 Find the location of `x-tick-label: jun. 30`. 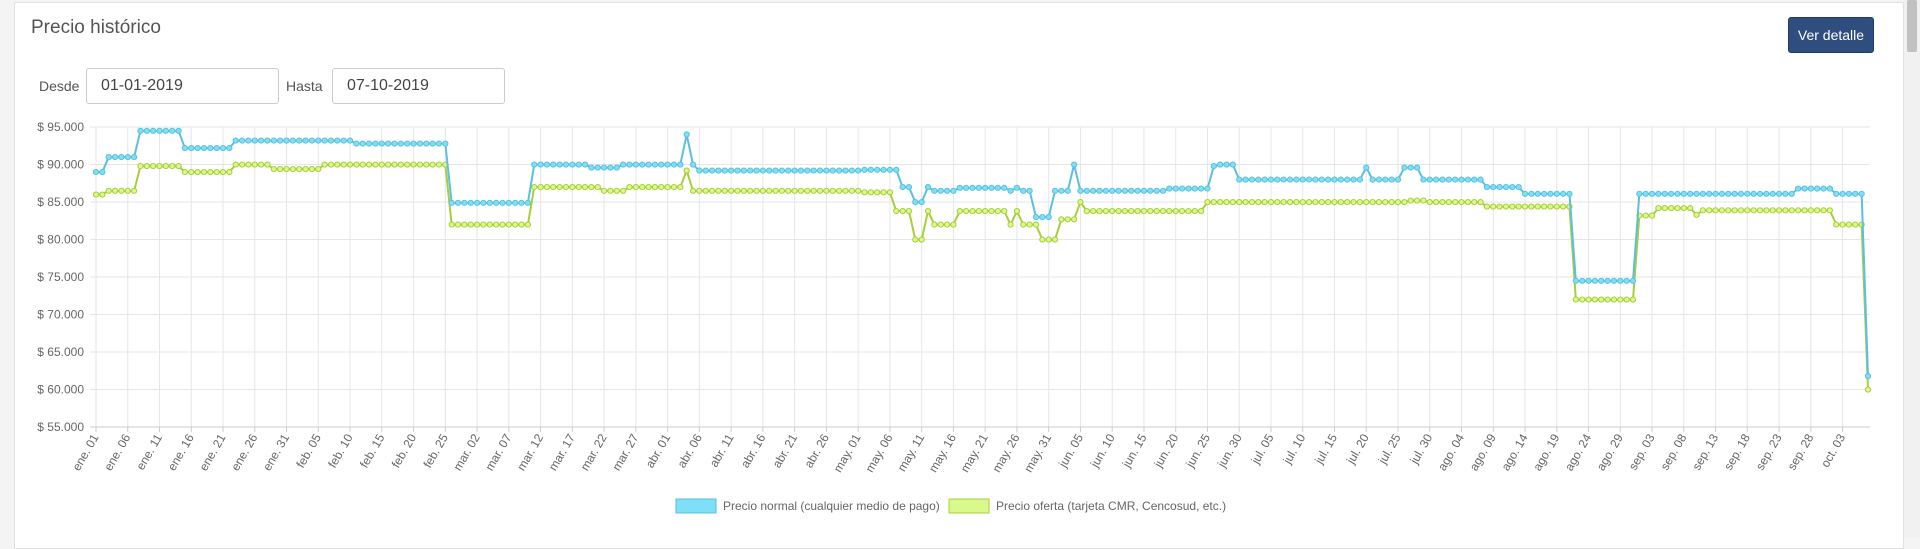

x-tick-label: jun. 30 is located at coordinates (1229, 450).